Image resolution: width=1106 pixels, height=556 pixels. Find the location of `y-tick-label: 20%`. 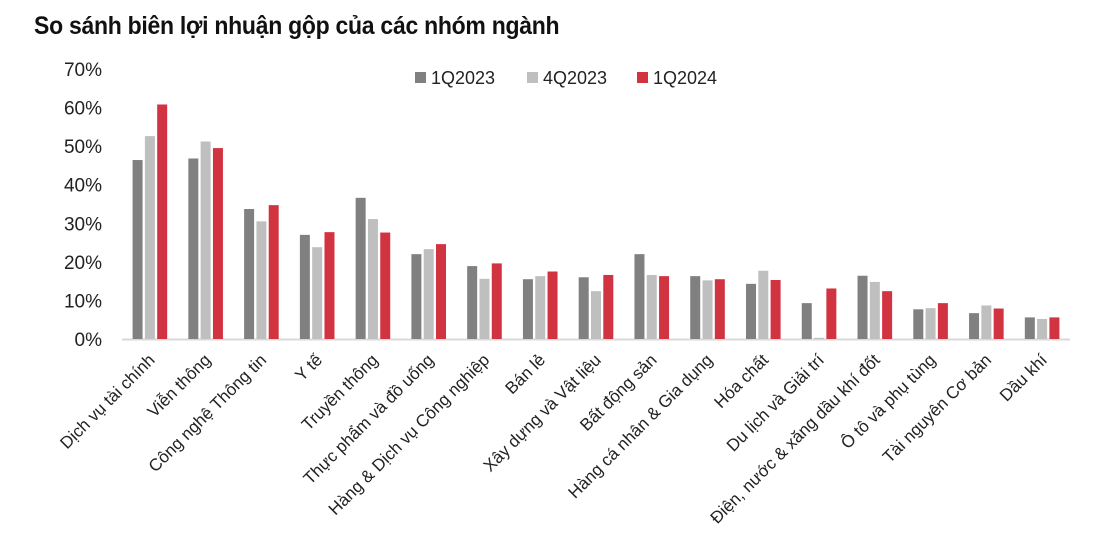

y-tick-label: 20% is located at coordinates (83, 263).